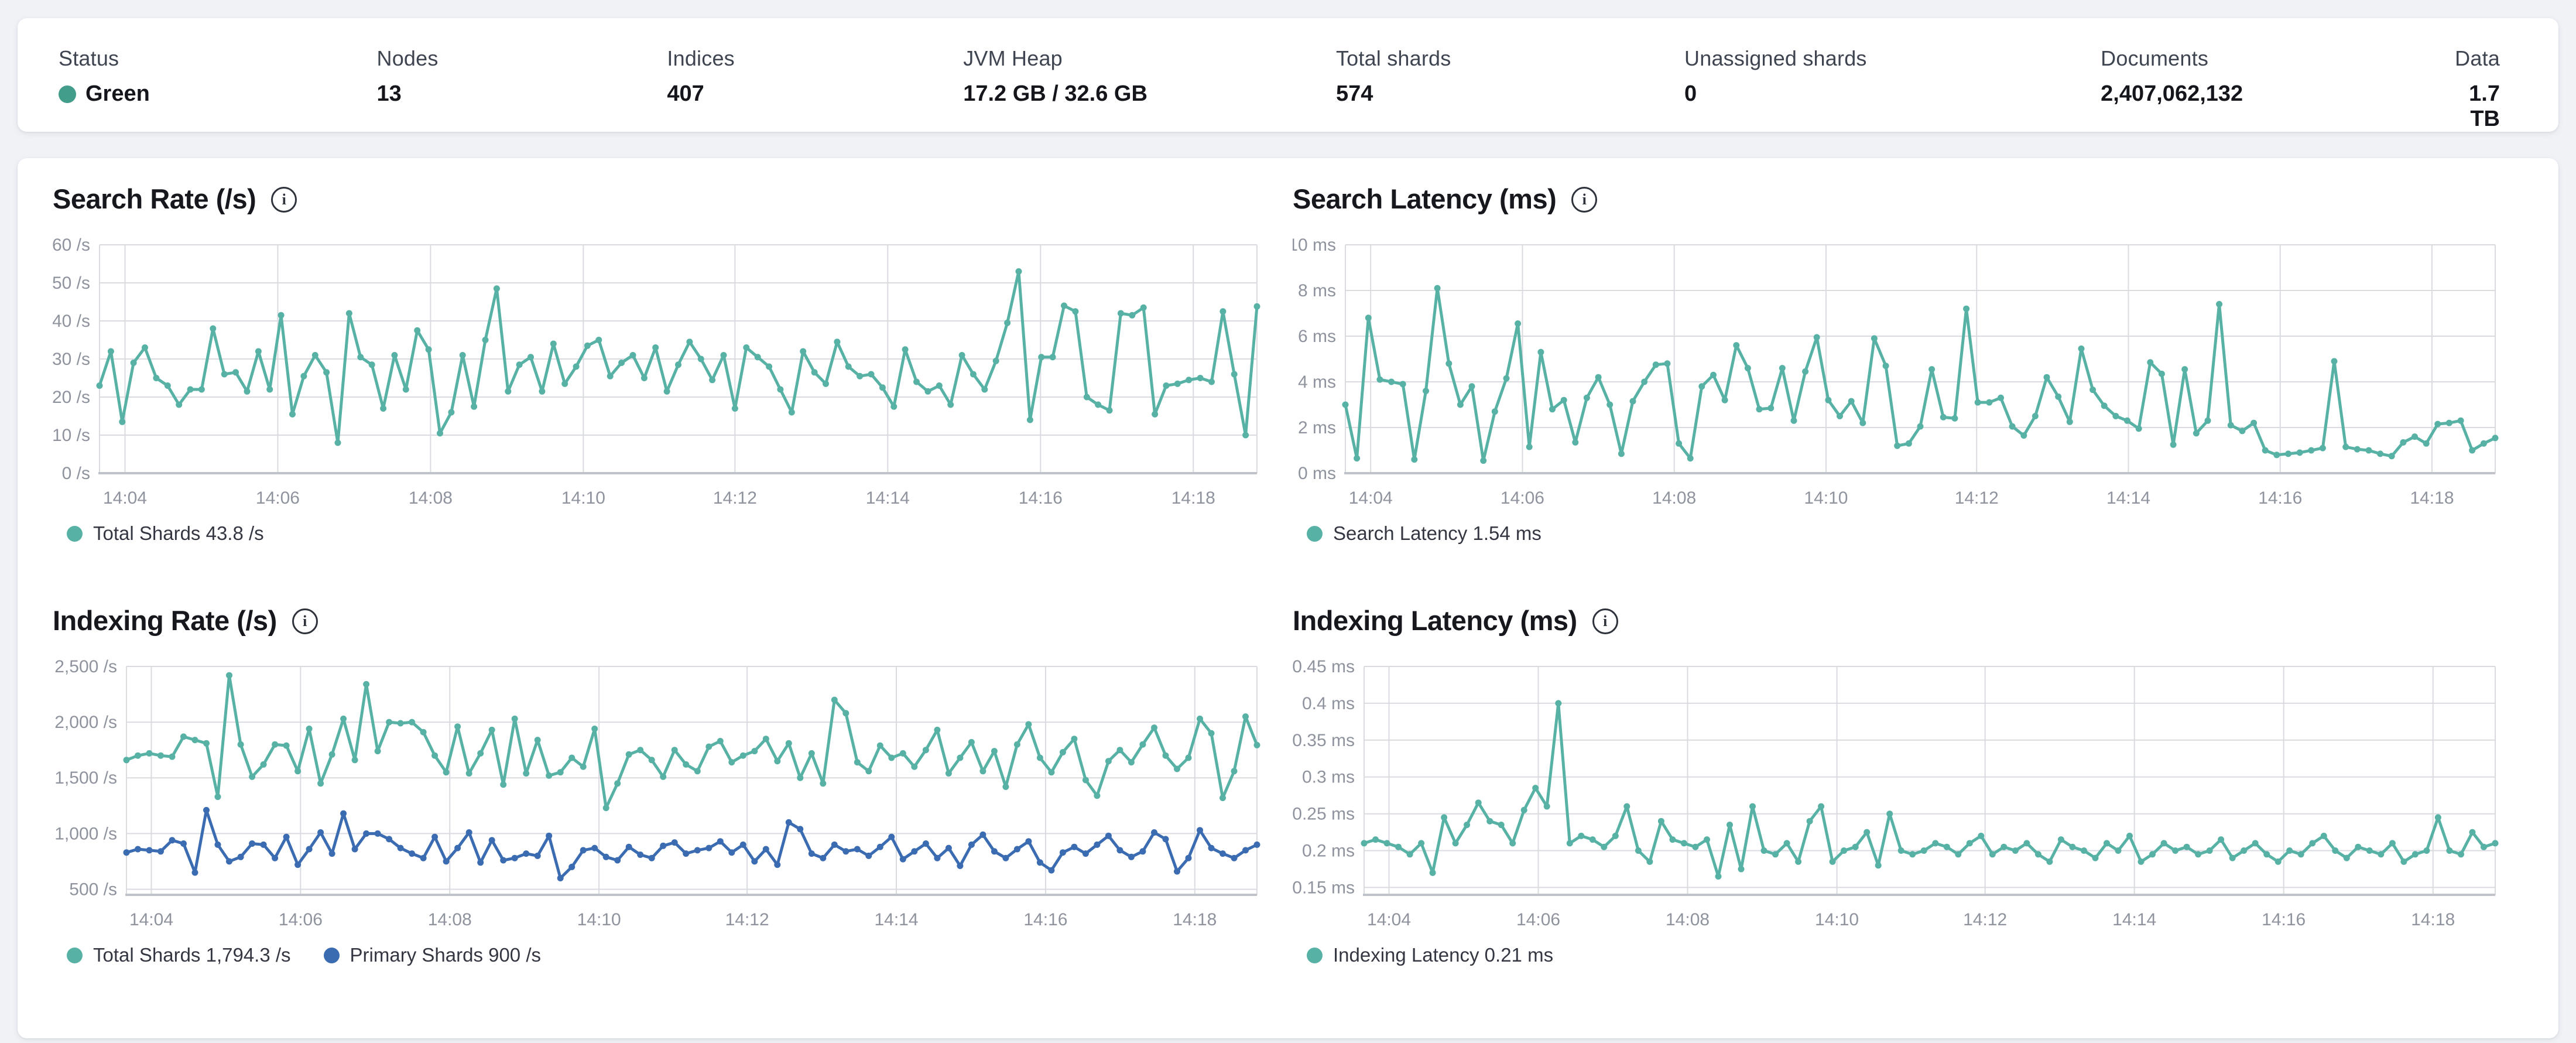 The image size is (2576, 1043). What do you see at coordinates (815, 76) in the screenshot?
I see `status-item-indices: Indices 407` at bounding box center [815, 76].